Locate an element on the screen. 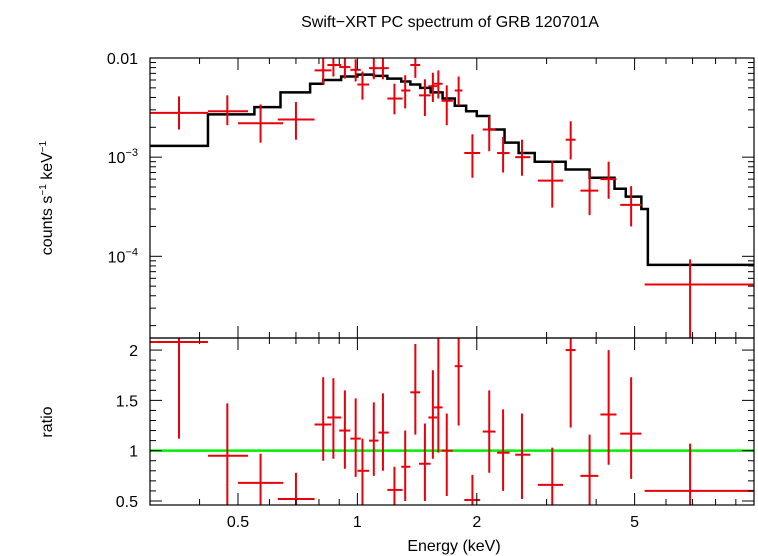  ratio-y-tick-label: 1 is located at coordinates (133, 452).